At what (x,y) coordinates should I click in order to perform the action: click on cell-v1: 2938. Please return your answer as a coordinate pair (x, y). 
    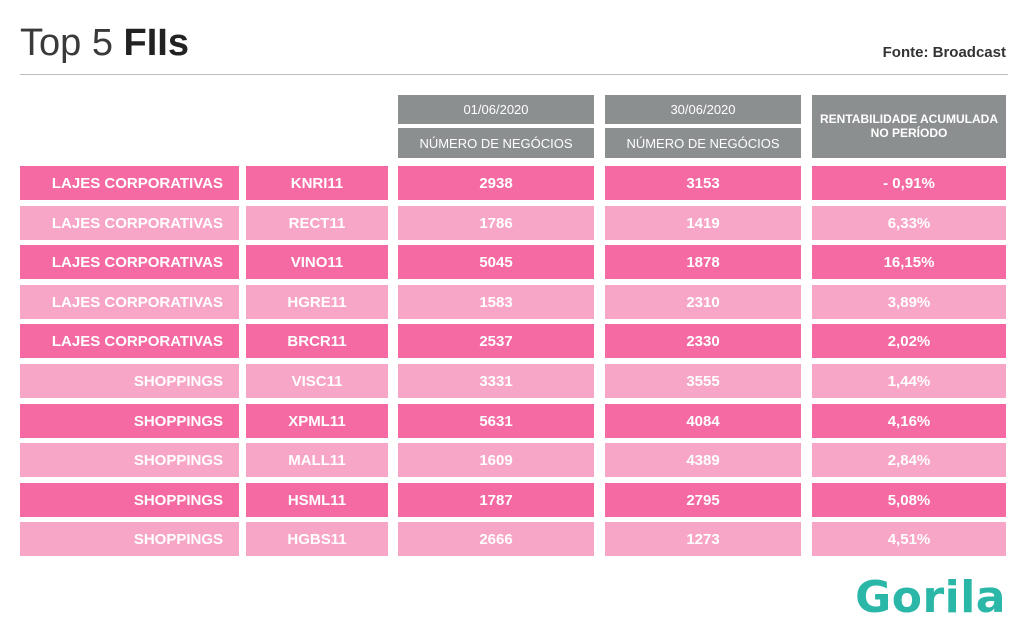
    Looking at the image, I should click on (496, 183).